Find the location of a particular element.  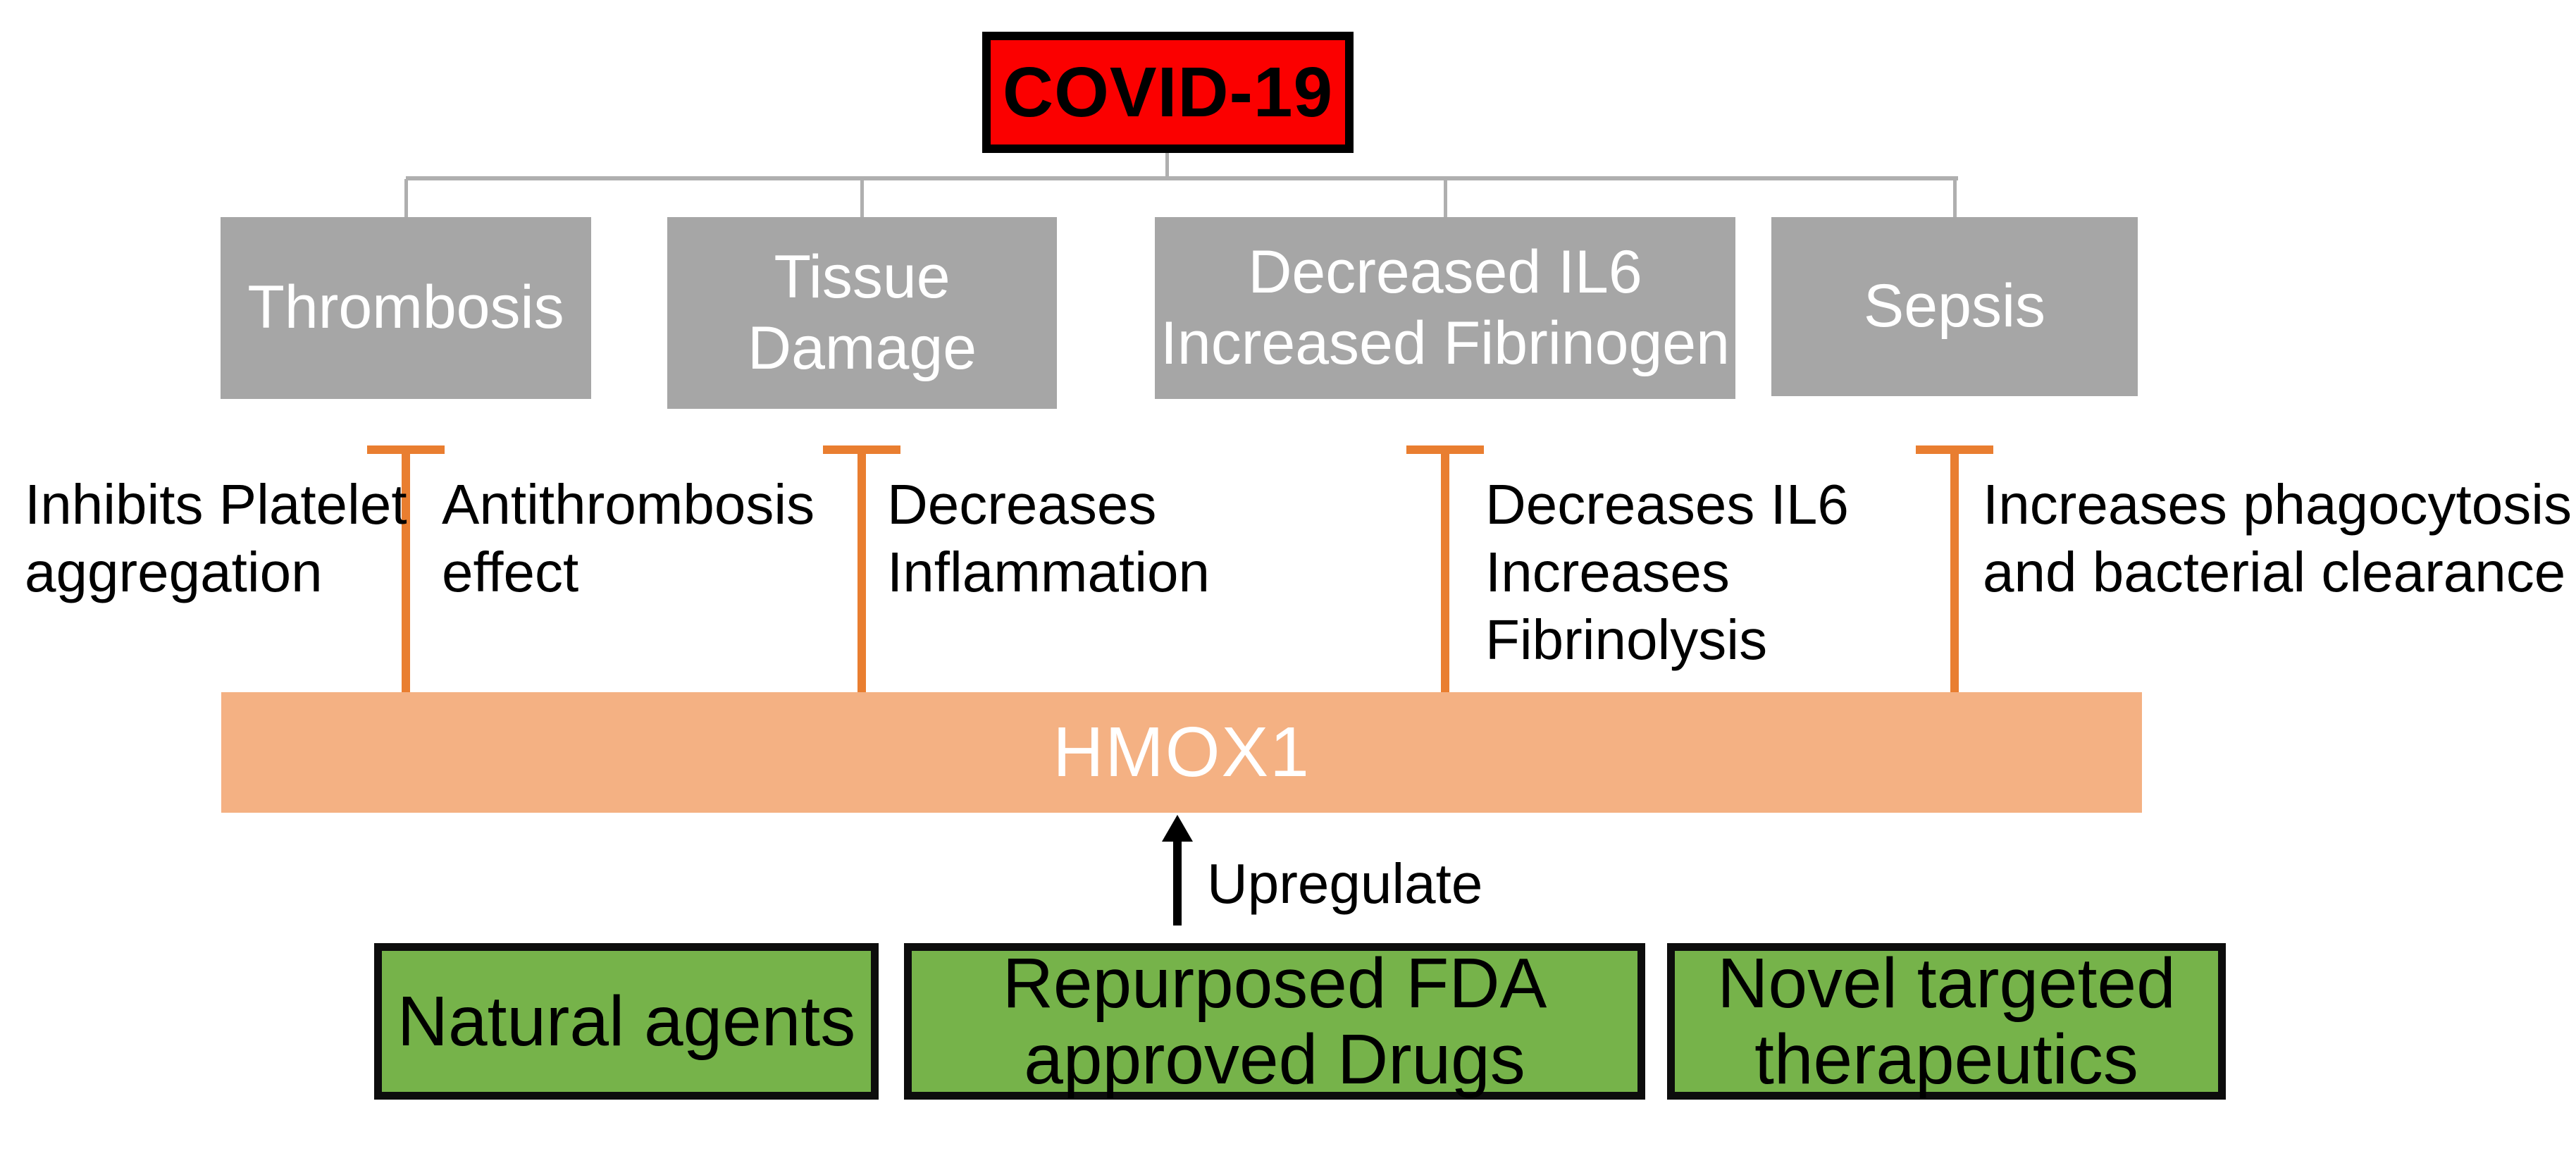

covid19-node: COVID-19 is located at coordinates (1168, 92).